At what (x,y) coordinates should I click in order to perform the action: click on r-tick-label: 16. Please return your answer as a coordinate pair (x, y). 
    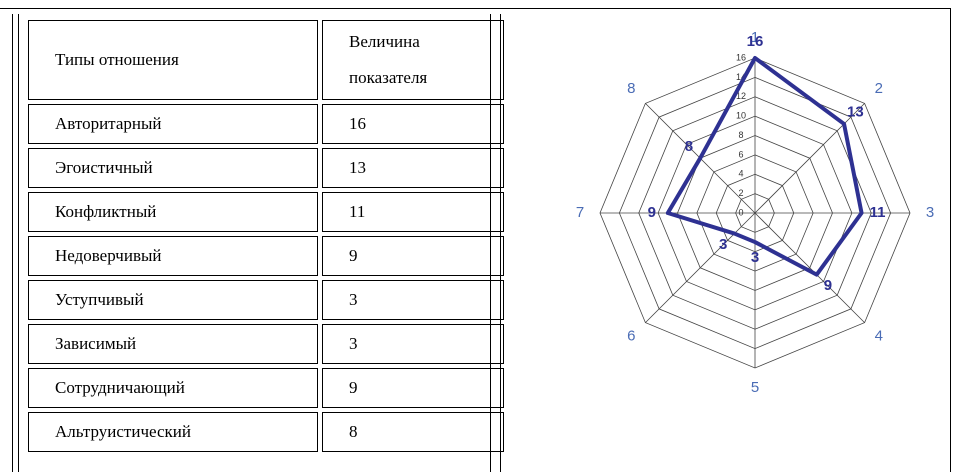
    Looking at the image, I should click on (741, 57).